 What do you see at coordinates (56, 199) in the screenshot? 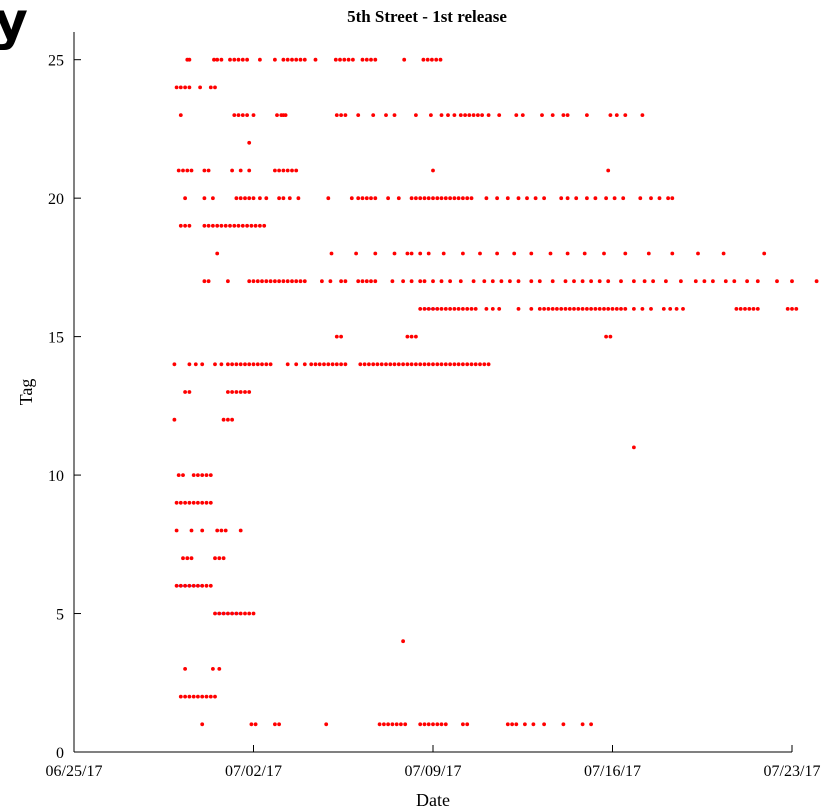
I see `y-tick-label: 20` at bounding box center [56, 199].